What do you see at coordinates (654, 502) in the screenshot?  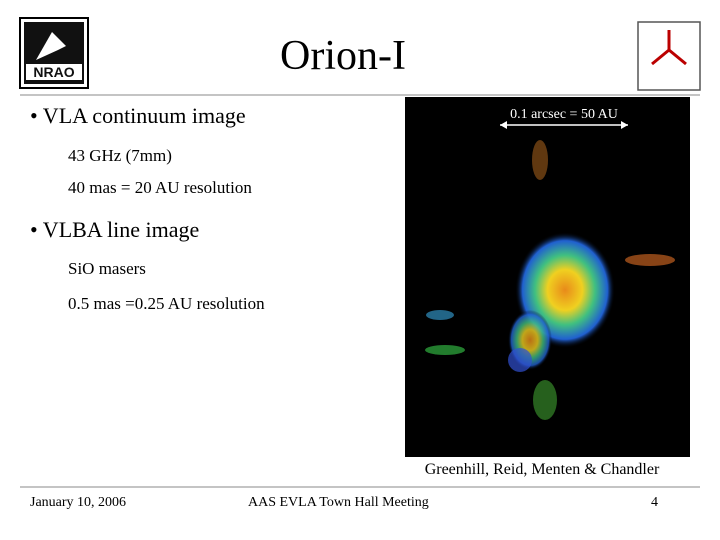 I see `page-number: 4` at bounding box center [654, 502].